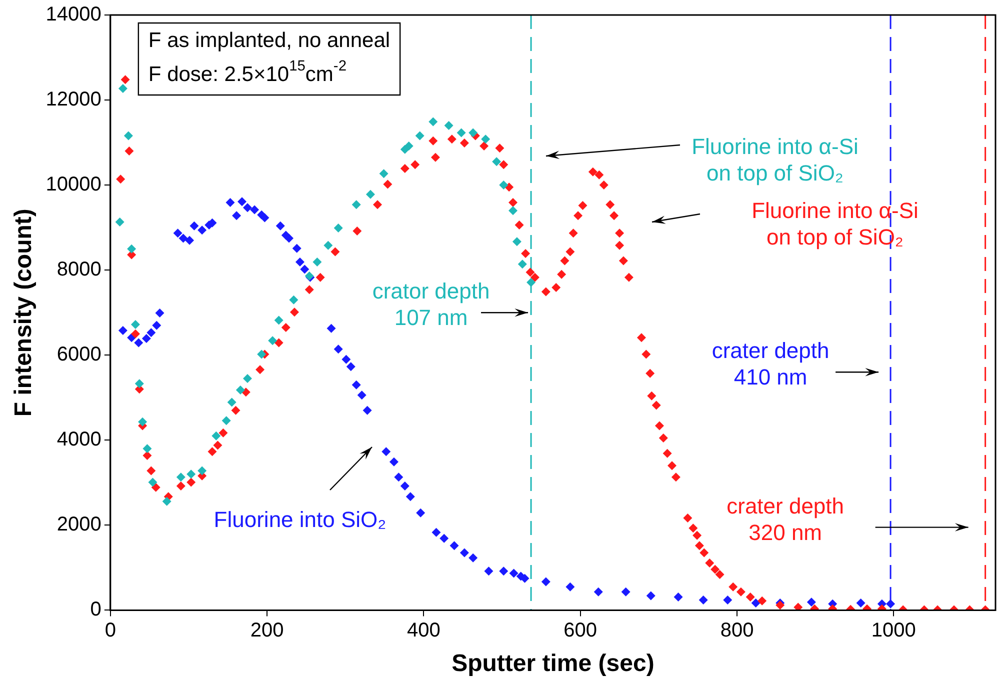  Describe the element at coordinates (431, 304) in the screenshot. I see `ref-line-label: crator depth 107 nm` at that location.